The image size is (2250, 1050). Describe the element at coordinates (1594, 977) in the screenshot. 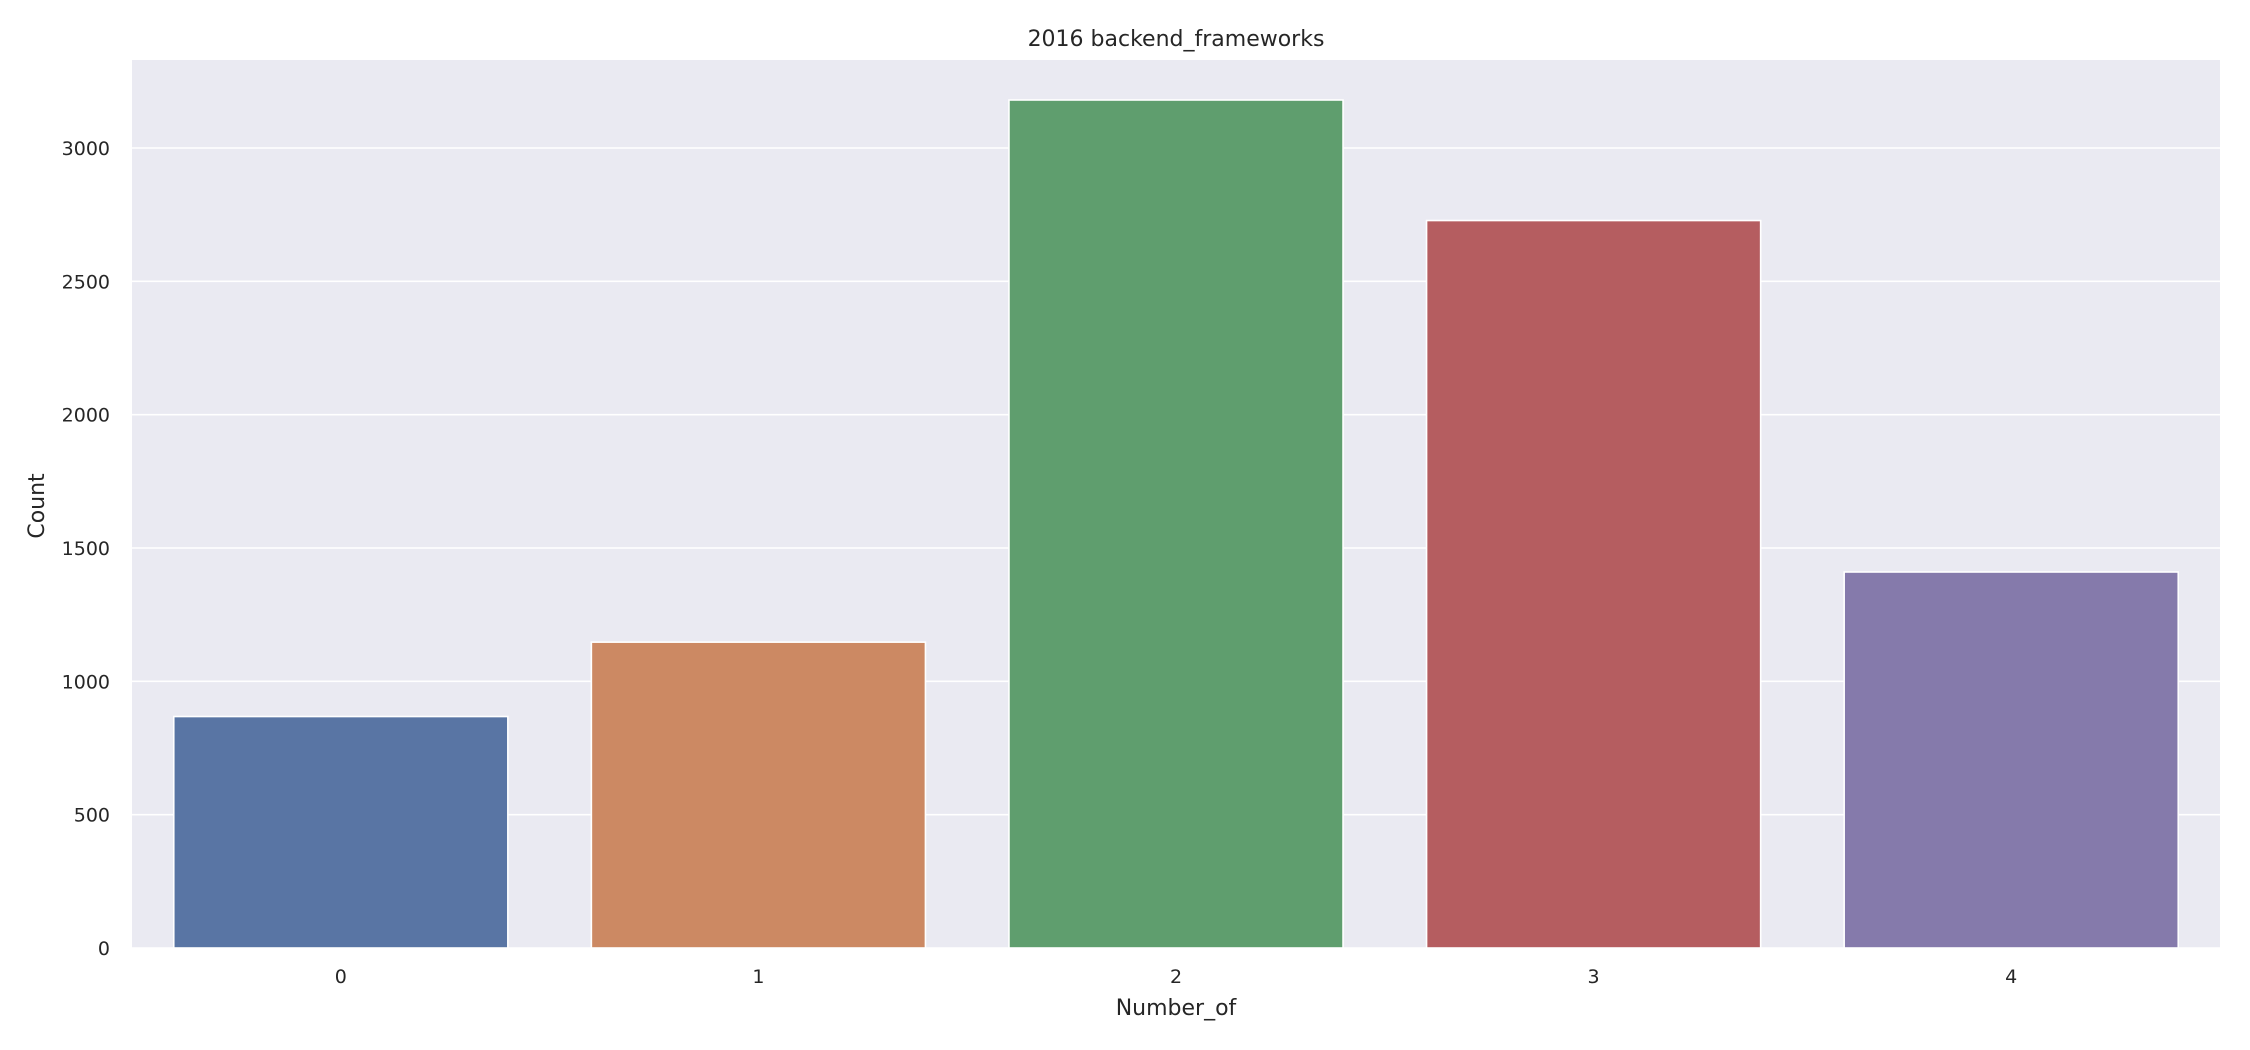

I see `x-tick-label: 3` at that location.